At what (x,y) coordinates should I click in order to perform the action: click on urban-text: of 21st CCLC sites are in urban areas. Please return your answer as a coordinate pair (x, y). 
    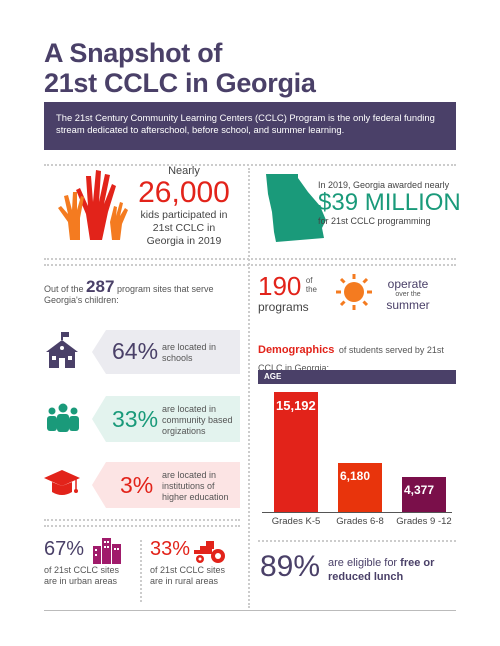
    Looking at the image, I should click on (82, 575).